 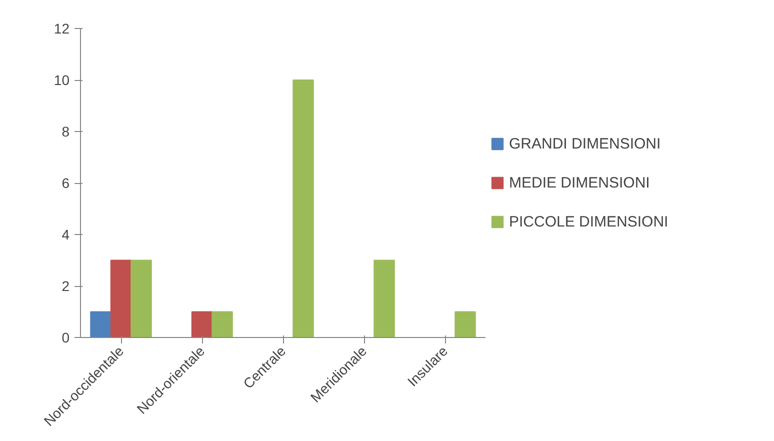 I want to click on y-tick-label: 4, so click(x=66, y=234).